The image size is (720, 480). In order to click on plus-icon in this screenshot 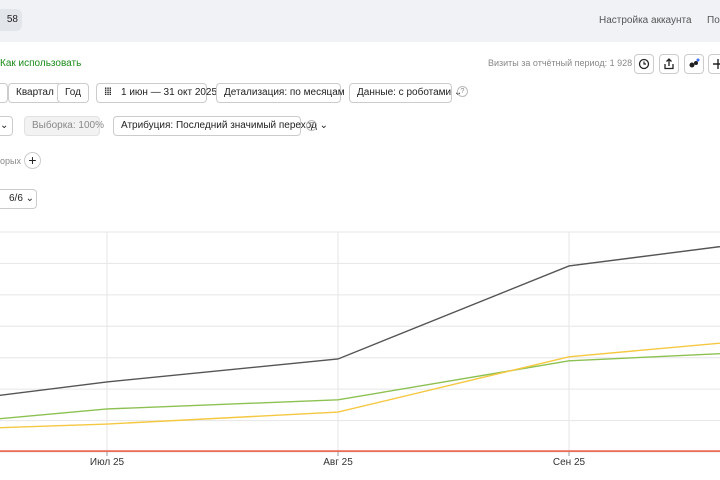, I will do `click(716, 64)`.